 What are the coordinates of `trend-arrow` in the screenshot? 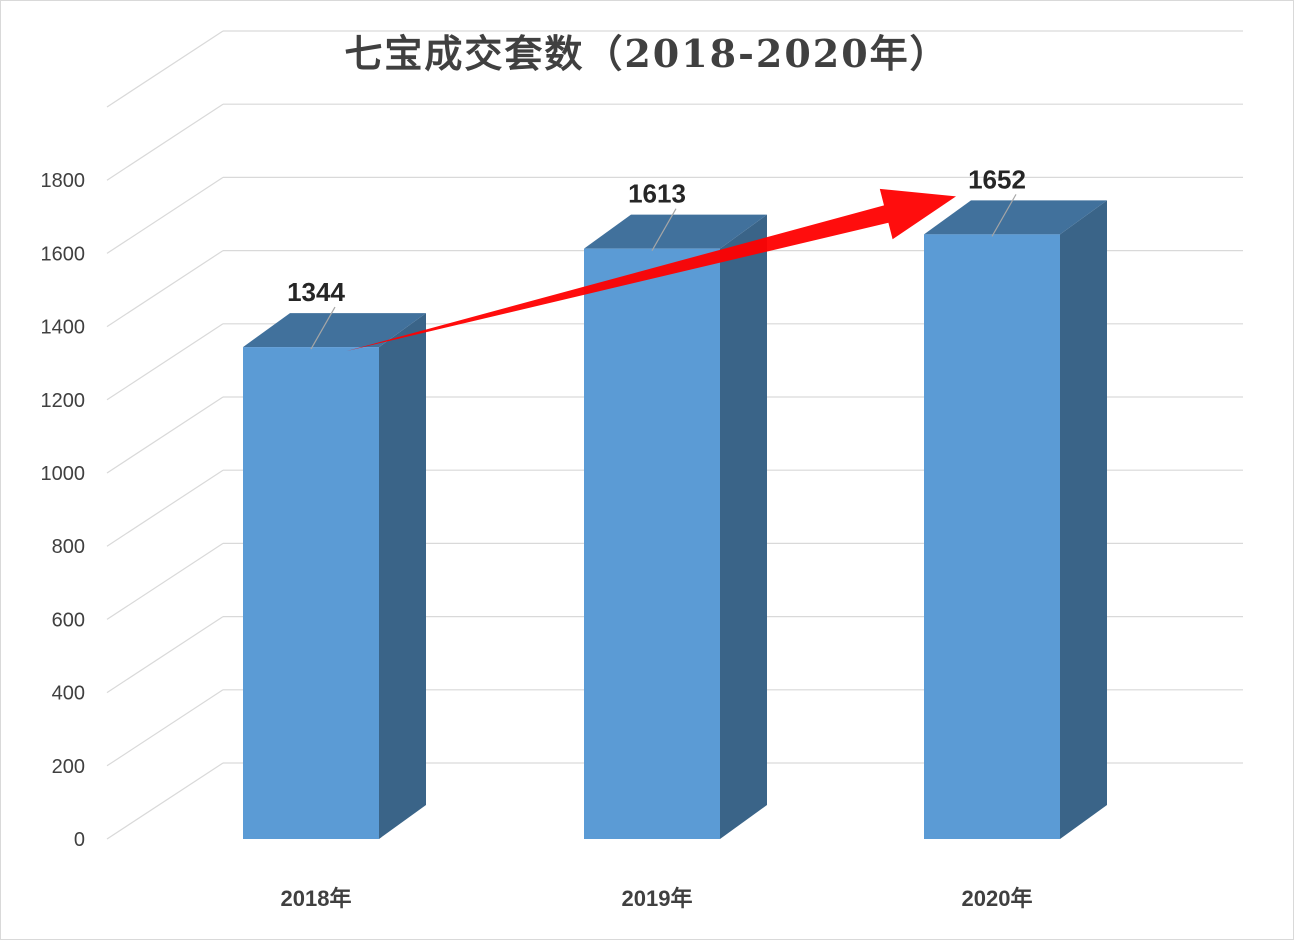 It's located at (651, 270).